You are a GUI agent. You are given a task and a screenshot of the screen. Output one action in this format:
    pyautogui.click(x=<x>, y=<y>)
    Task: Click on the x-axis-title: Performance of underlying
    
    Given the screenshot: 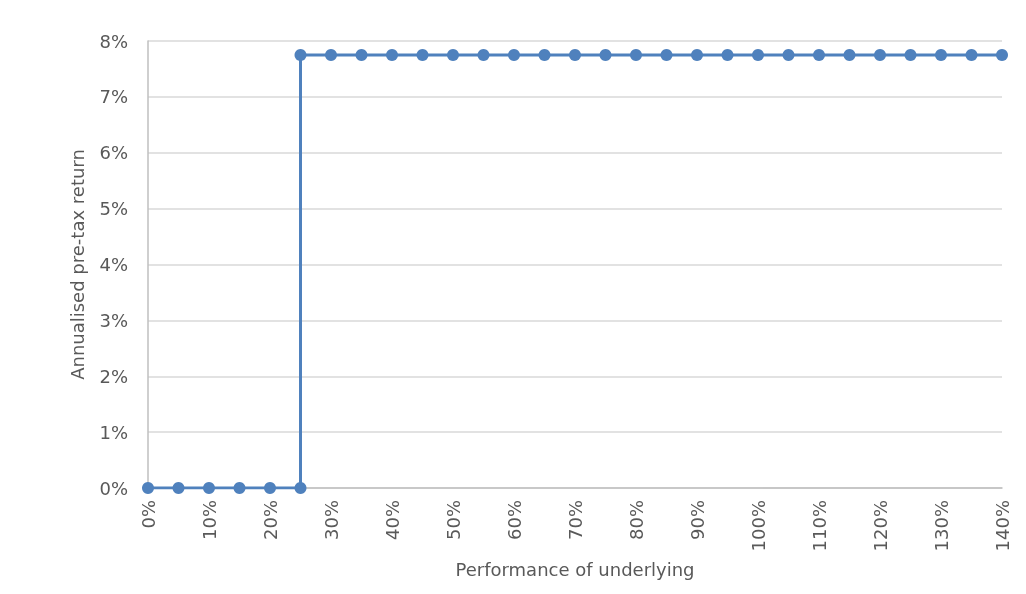 What is the action you would take?
    pyautogui.click(x=575, y=569)
    